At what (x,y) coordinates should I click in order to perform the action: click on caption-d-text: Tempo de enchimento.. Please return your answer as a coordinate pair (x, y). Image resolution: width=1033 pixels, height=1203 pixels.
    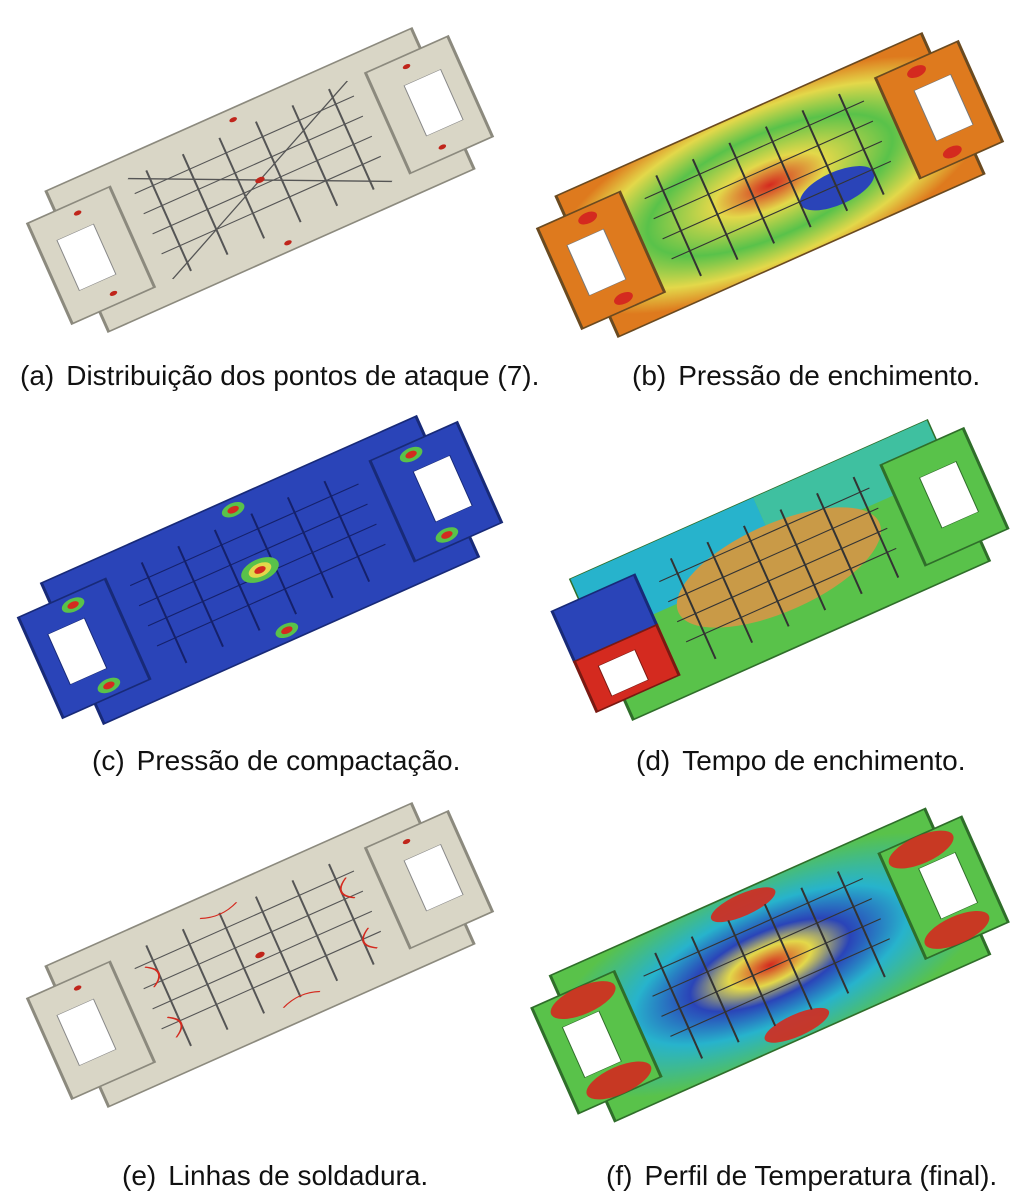
    Looking at the image, I should click on (824, 760).